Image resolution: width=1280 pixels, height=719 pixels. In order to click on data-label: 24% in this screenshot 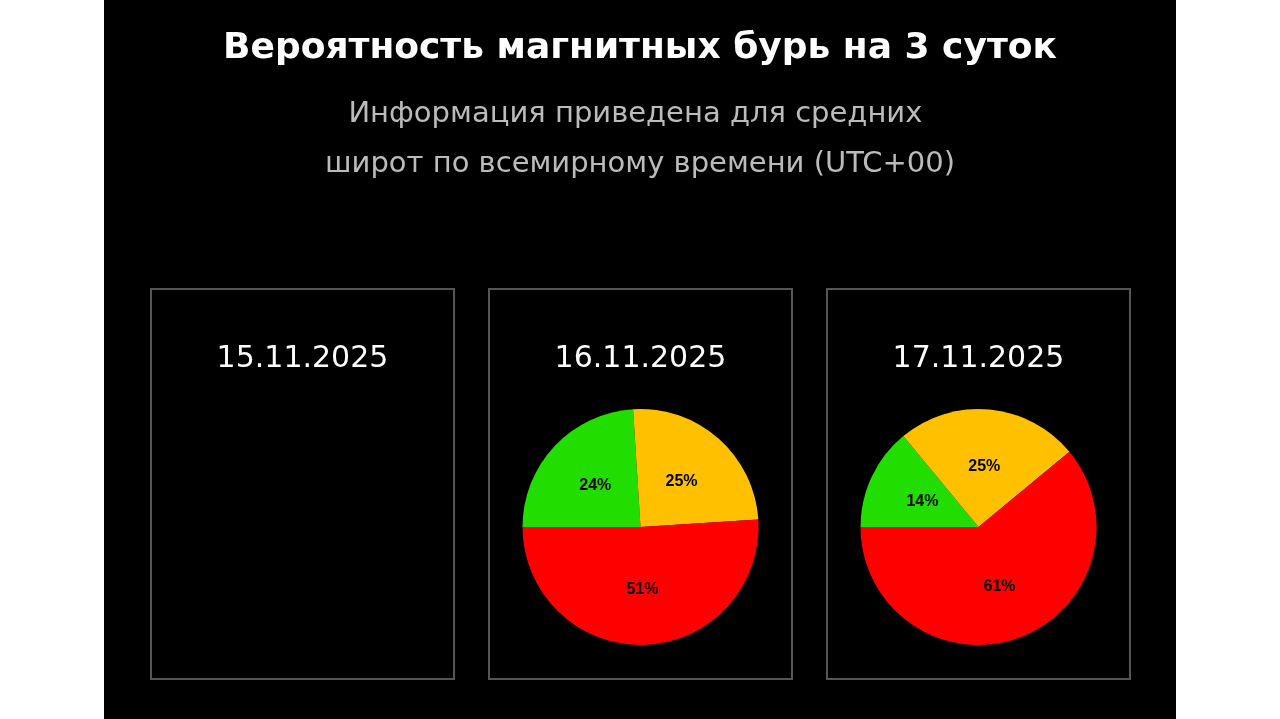, I will do `click(595, 485)`.